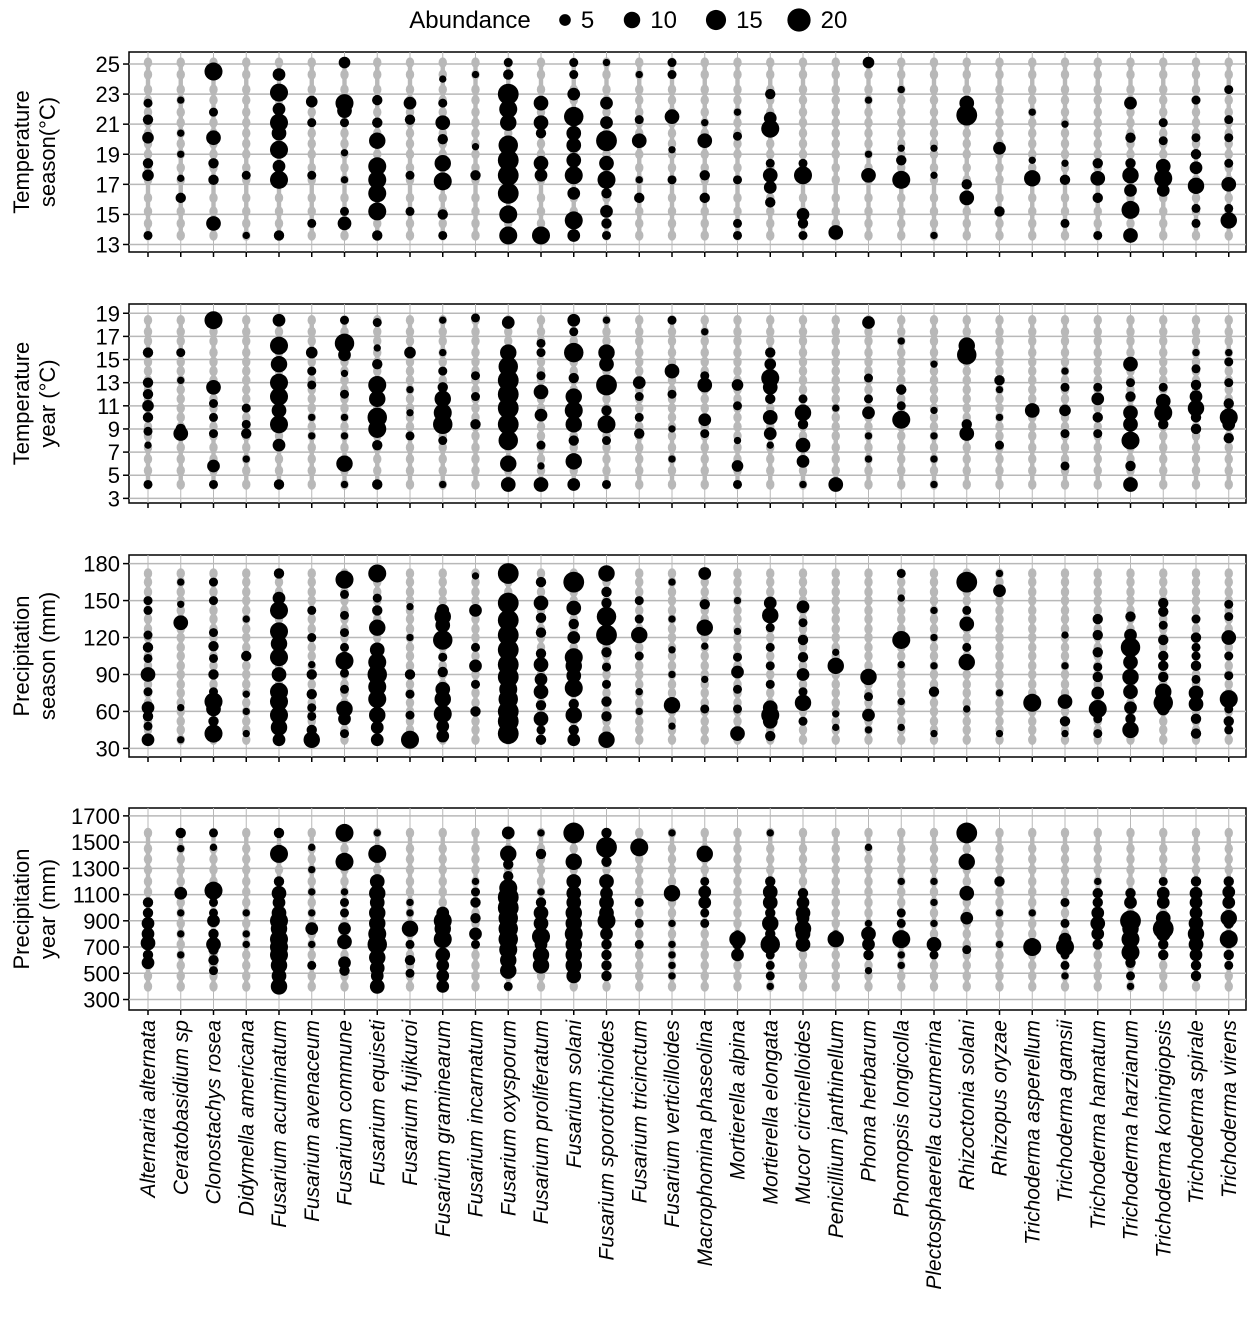 Image resolution: width=1249 pixels, height=1330 pixels. Describe the element at coordinates (214, 1112) in the screenshot. I see `species-label: Clonostachys rosea` at that location.